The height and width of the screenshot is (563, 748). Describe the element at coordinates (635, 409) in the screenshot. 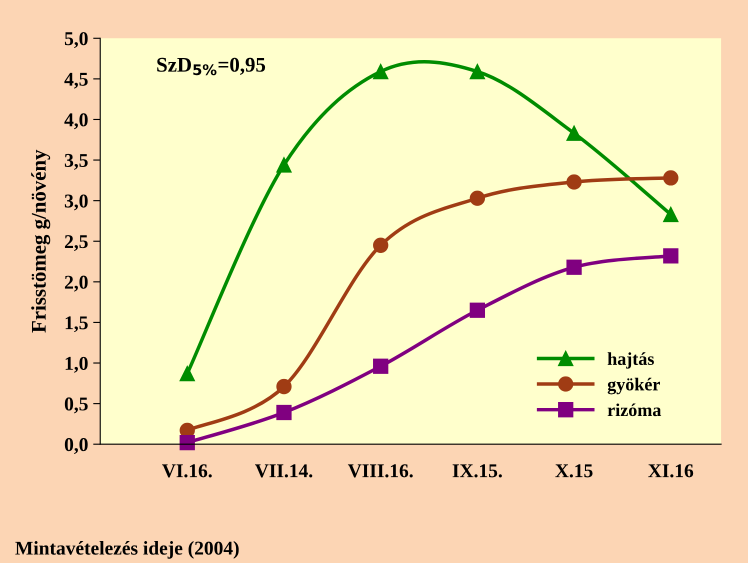

I see `legend-label: rizóma` at that location.